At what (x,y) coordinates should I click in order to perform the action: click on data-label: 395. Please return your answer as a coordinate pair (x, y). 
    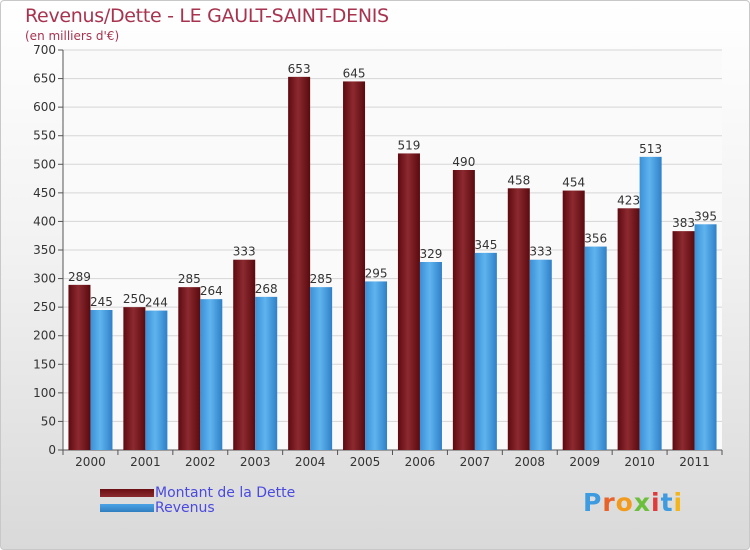
    Looking at the image, I should click on (705, 216).